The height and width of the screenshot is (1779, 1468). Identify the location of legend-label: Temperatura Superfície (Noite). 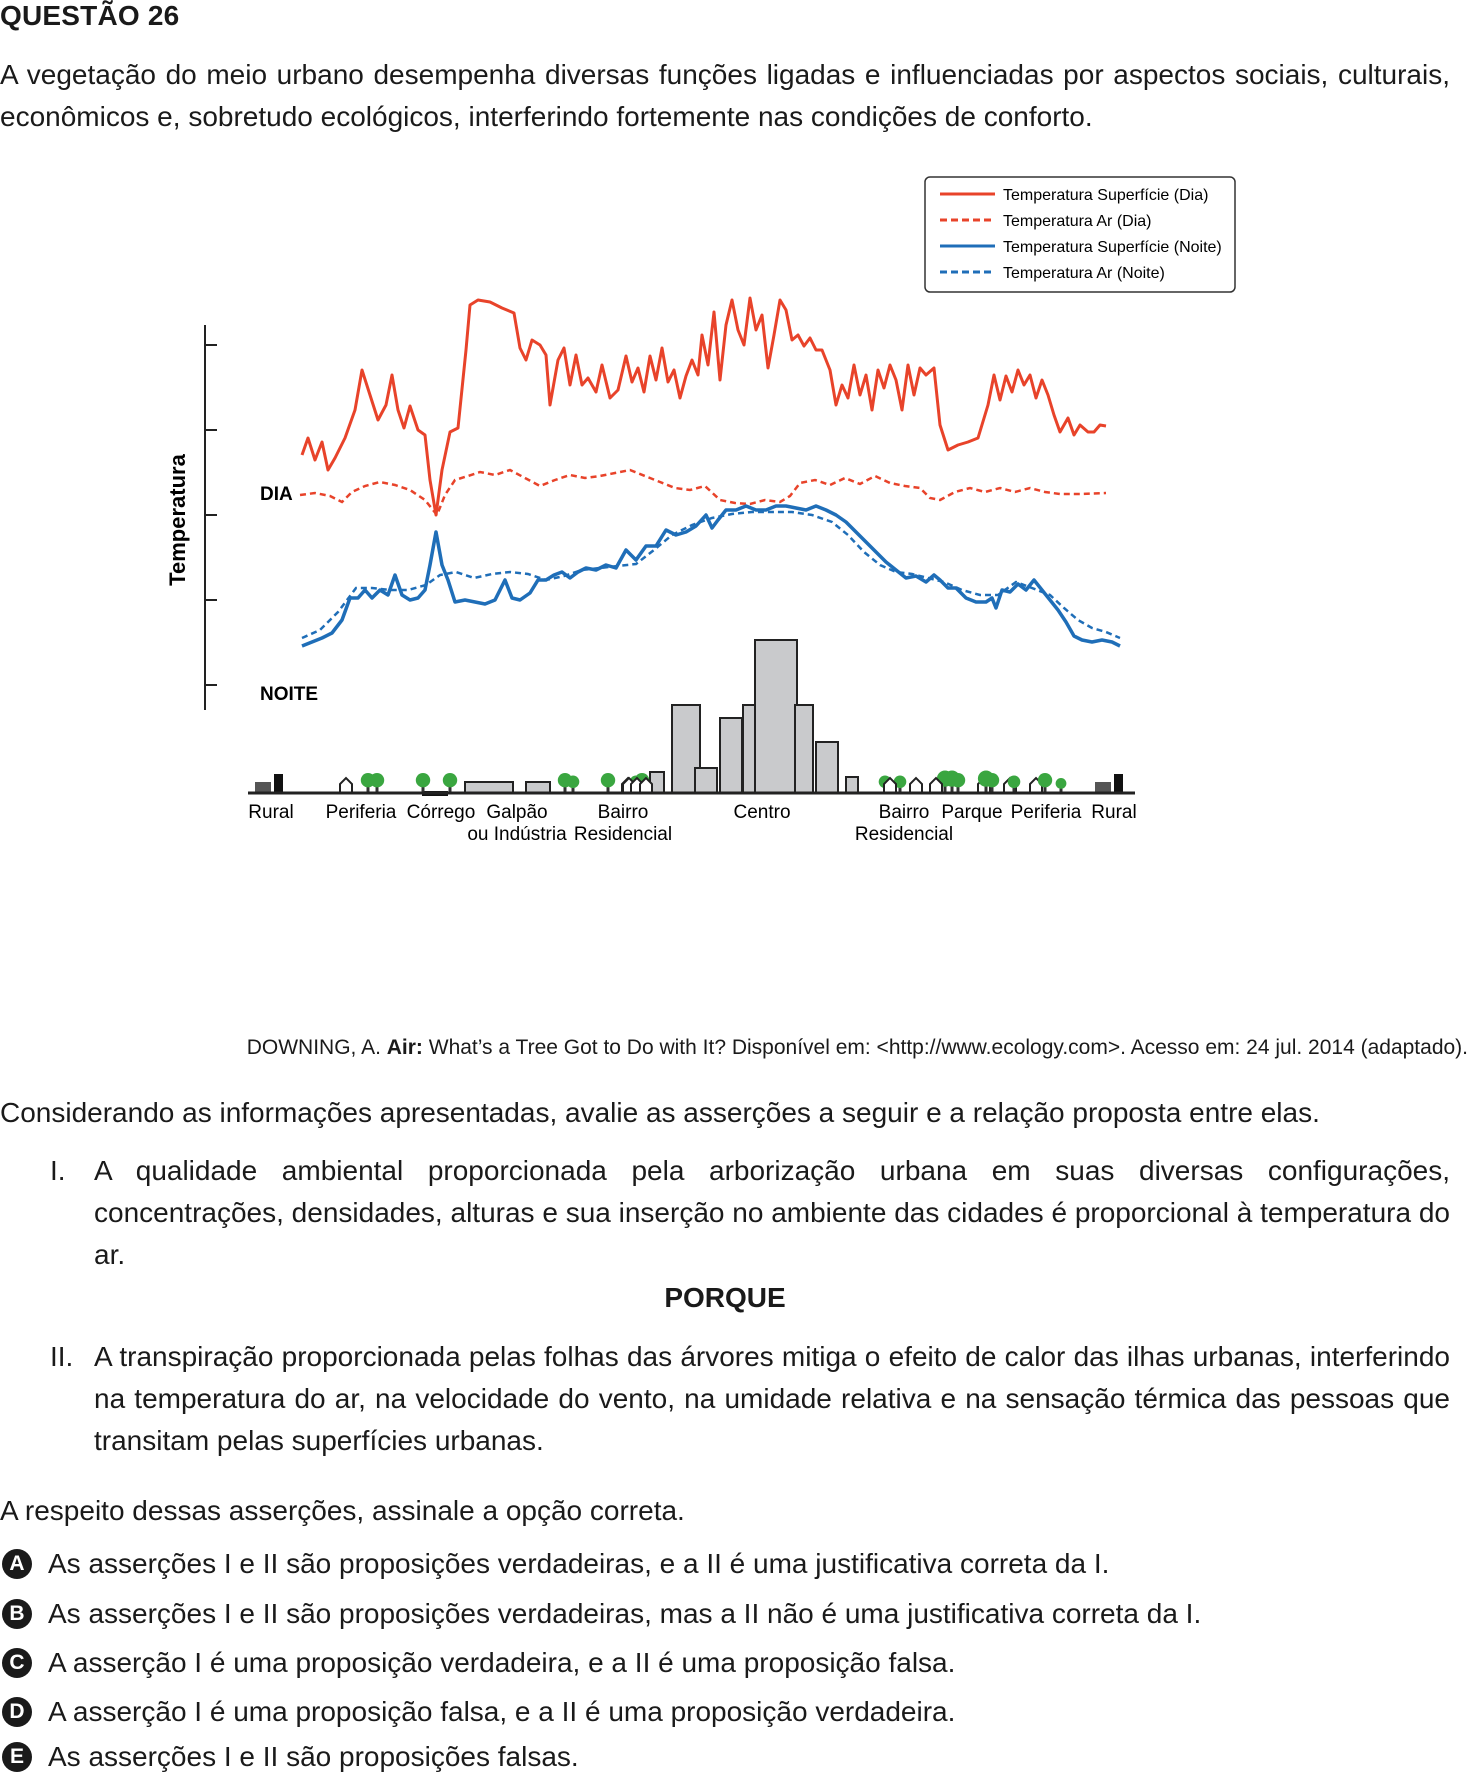
(1112, 247).